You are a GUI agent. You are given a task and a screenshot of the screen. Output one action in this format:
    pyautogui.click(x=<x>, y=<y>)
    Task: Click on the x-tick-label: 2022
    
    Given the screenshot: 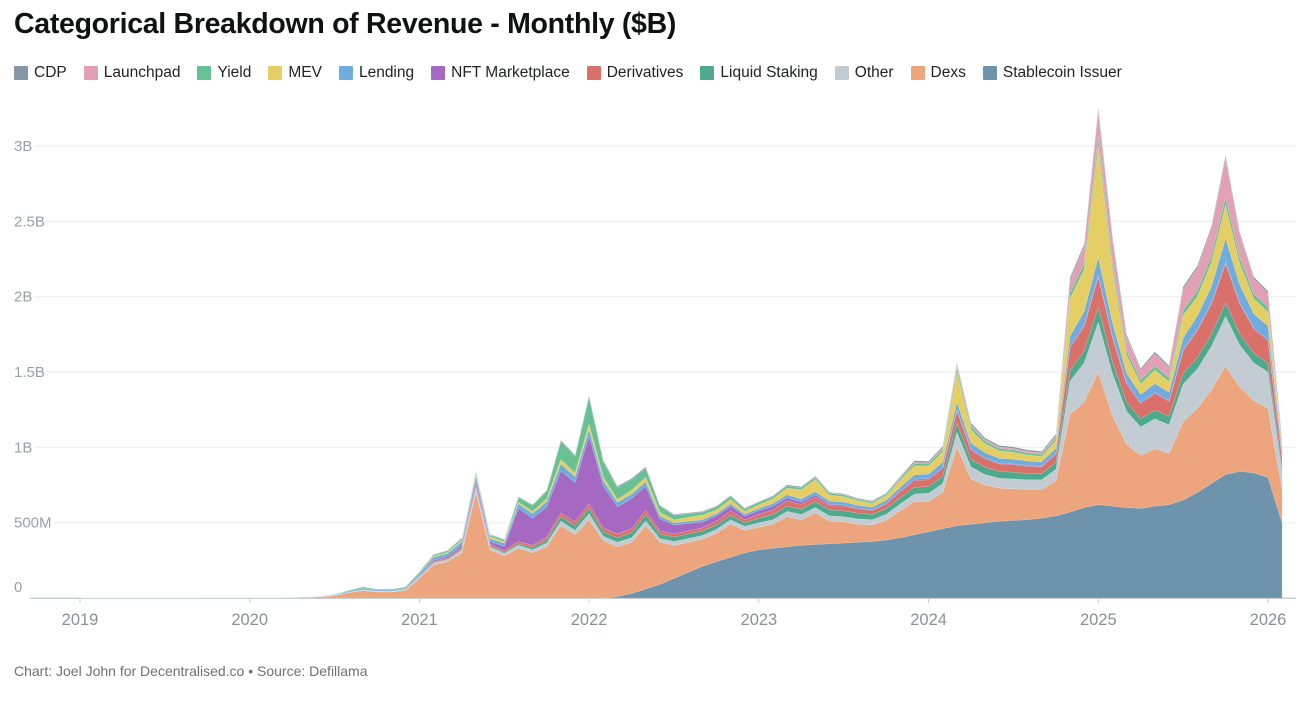 What is the action you would take?
    pyautogui.click(x=589, y=620)
    